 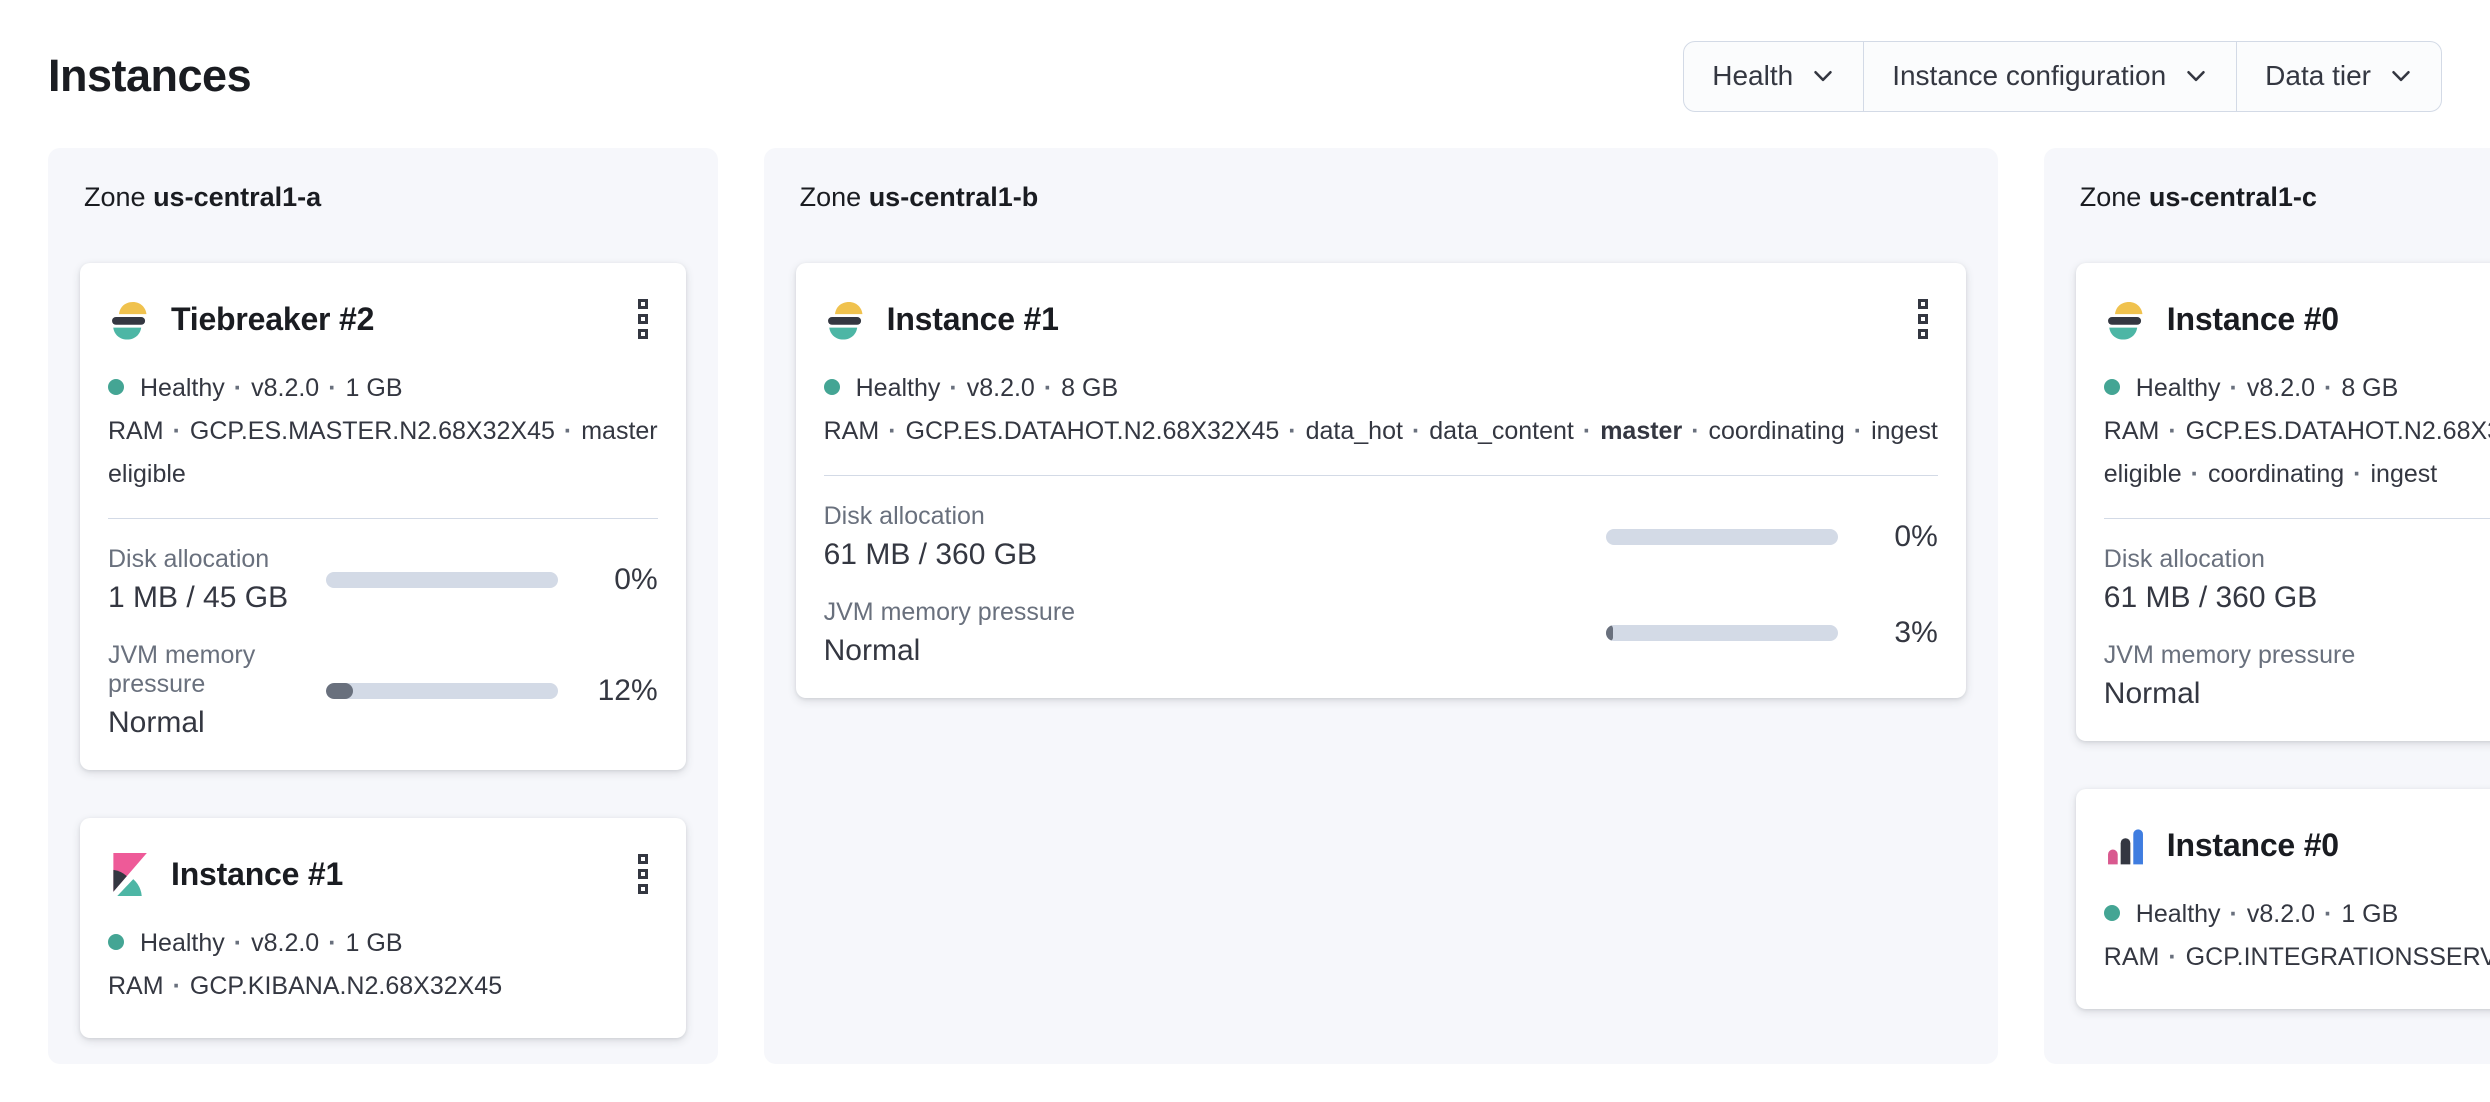 I want to click on status-segment: 8 GB RAM, so click(x=971, y=409).